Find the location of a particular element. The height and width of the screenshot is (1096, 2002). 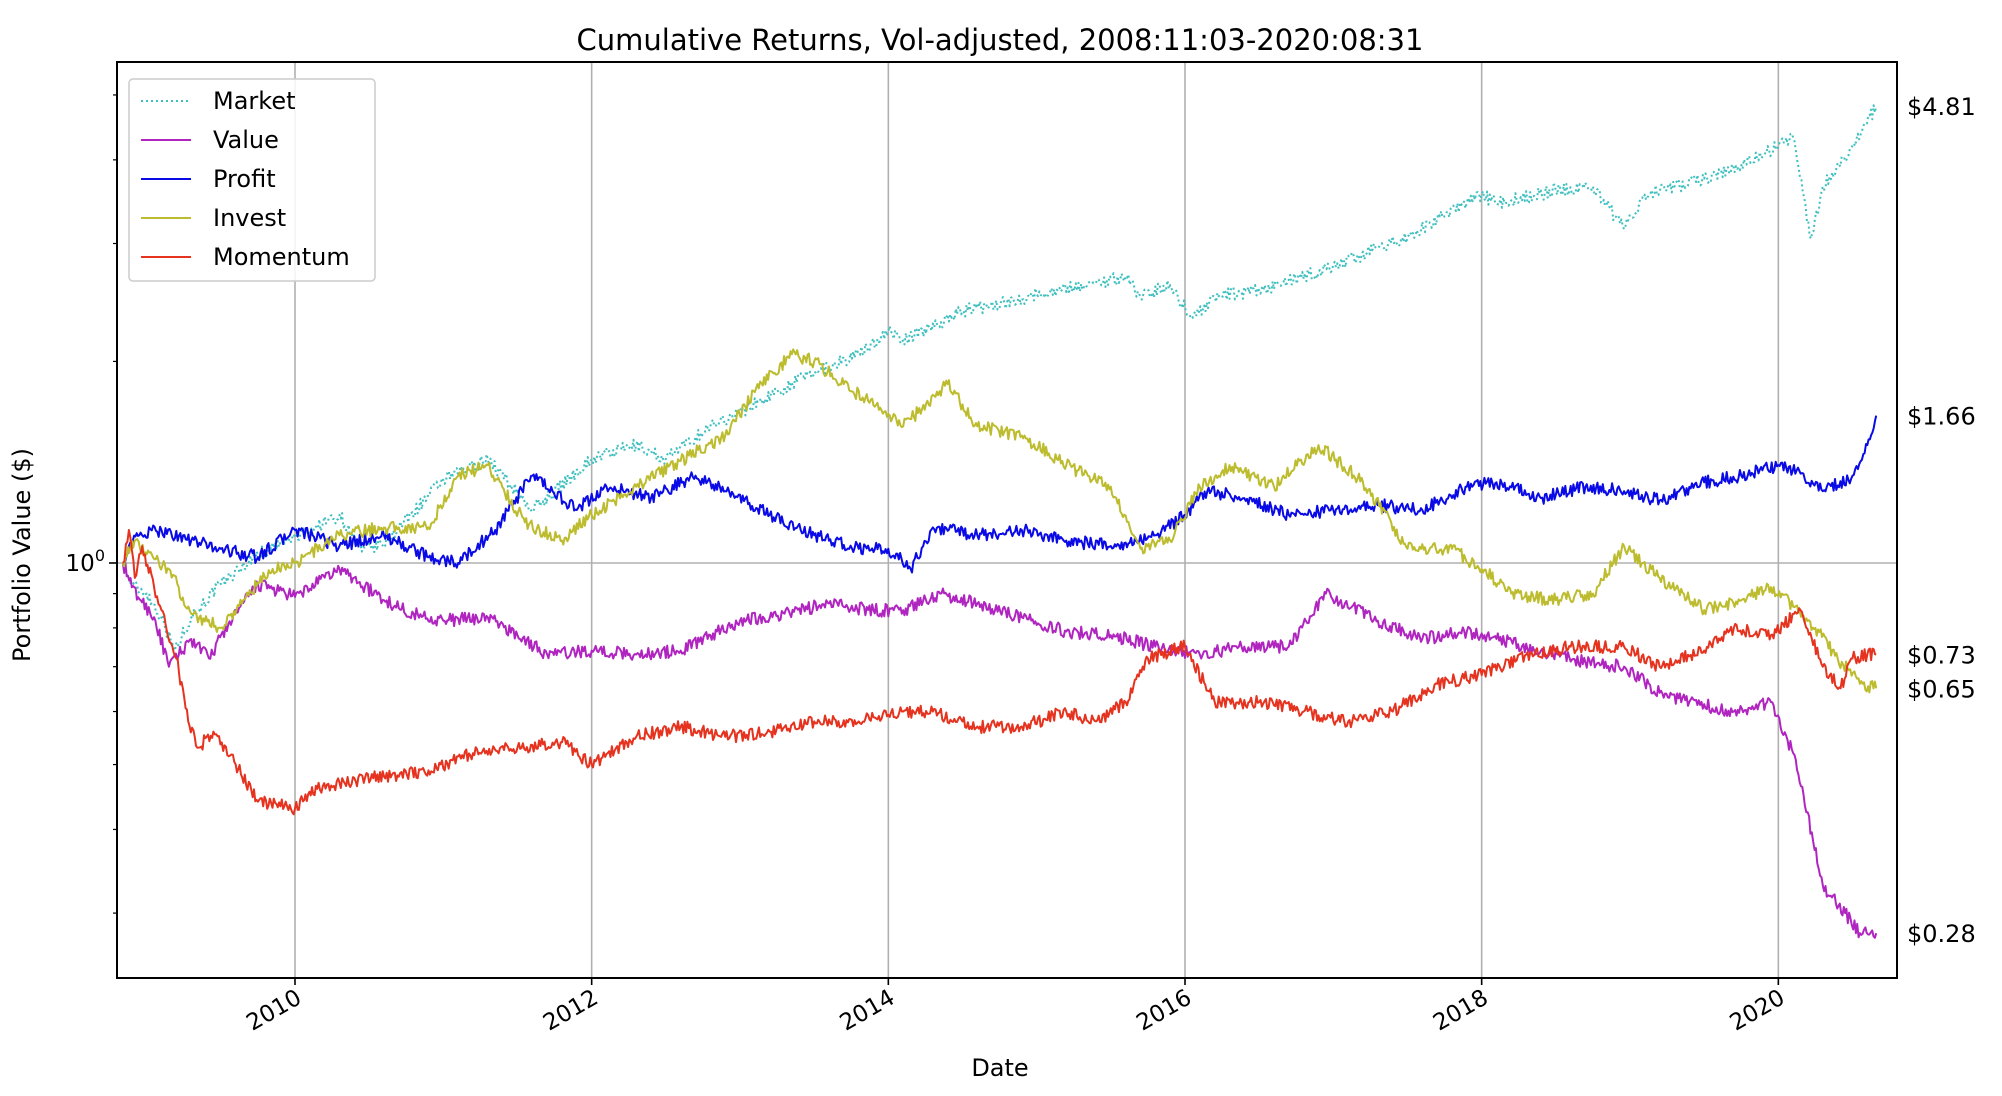

end-value-label: $0.28 is located at coordinates (1941, 934).